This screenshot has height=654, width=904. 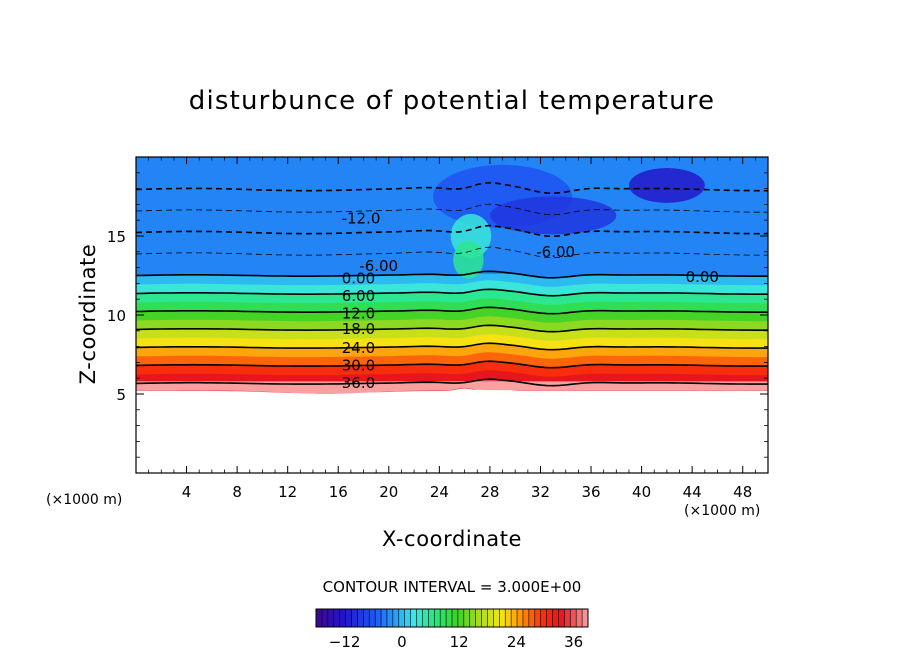 What do you see at coordinates (345, 642) in the screenshot?
I see `colorbar-tick-label: −12` at bounding box center [345, 642].